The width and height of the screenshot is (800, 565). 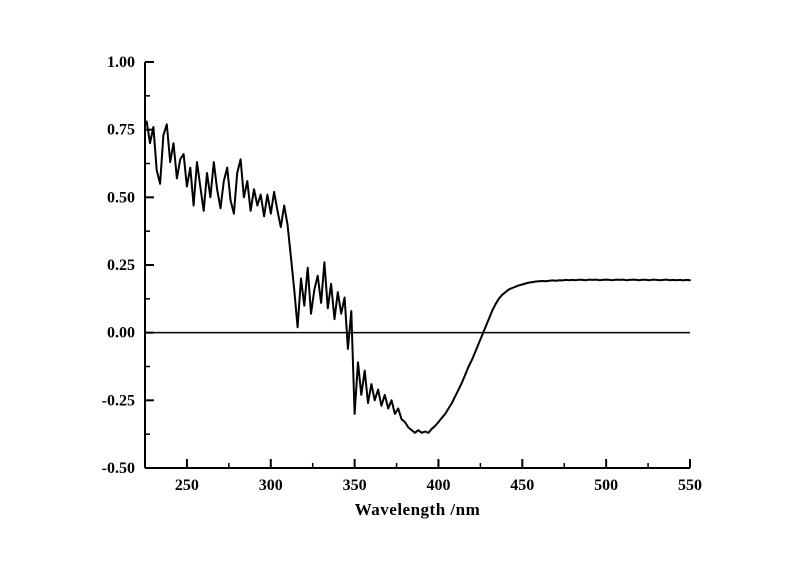 I want to click on y-tick-label: -0.25, so click(x=118, y=400).